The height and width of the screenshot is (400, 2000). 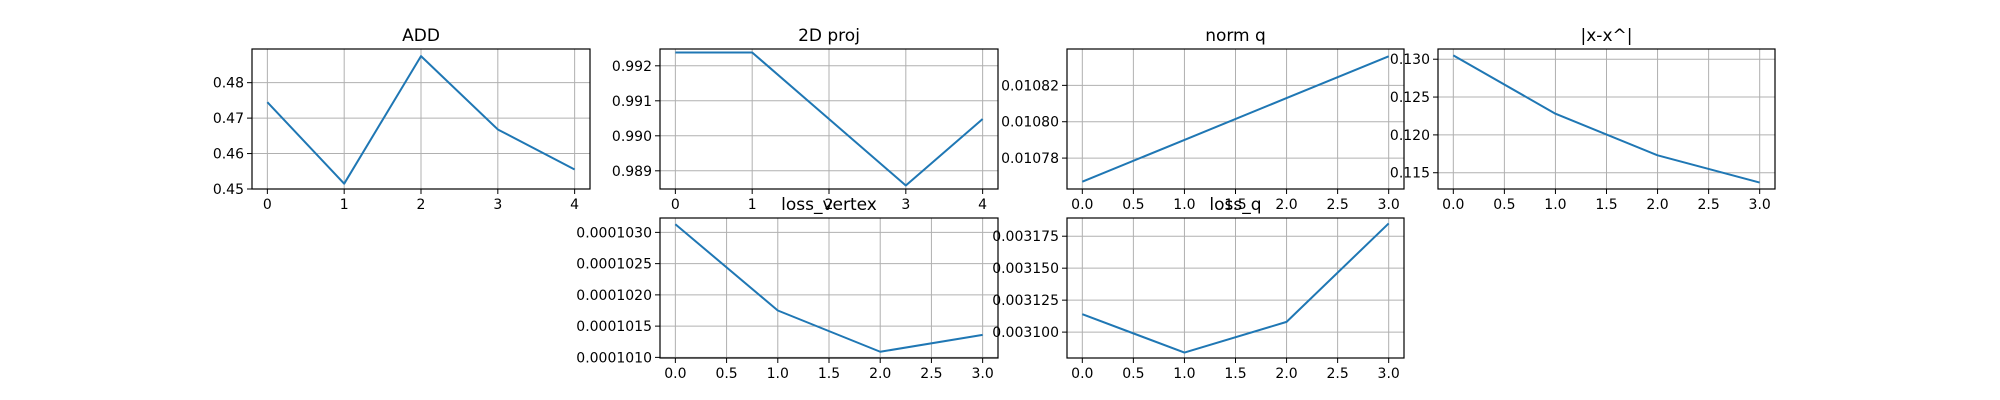 I want to click on chart-title: norm q, so click(x=1235, y=36).